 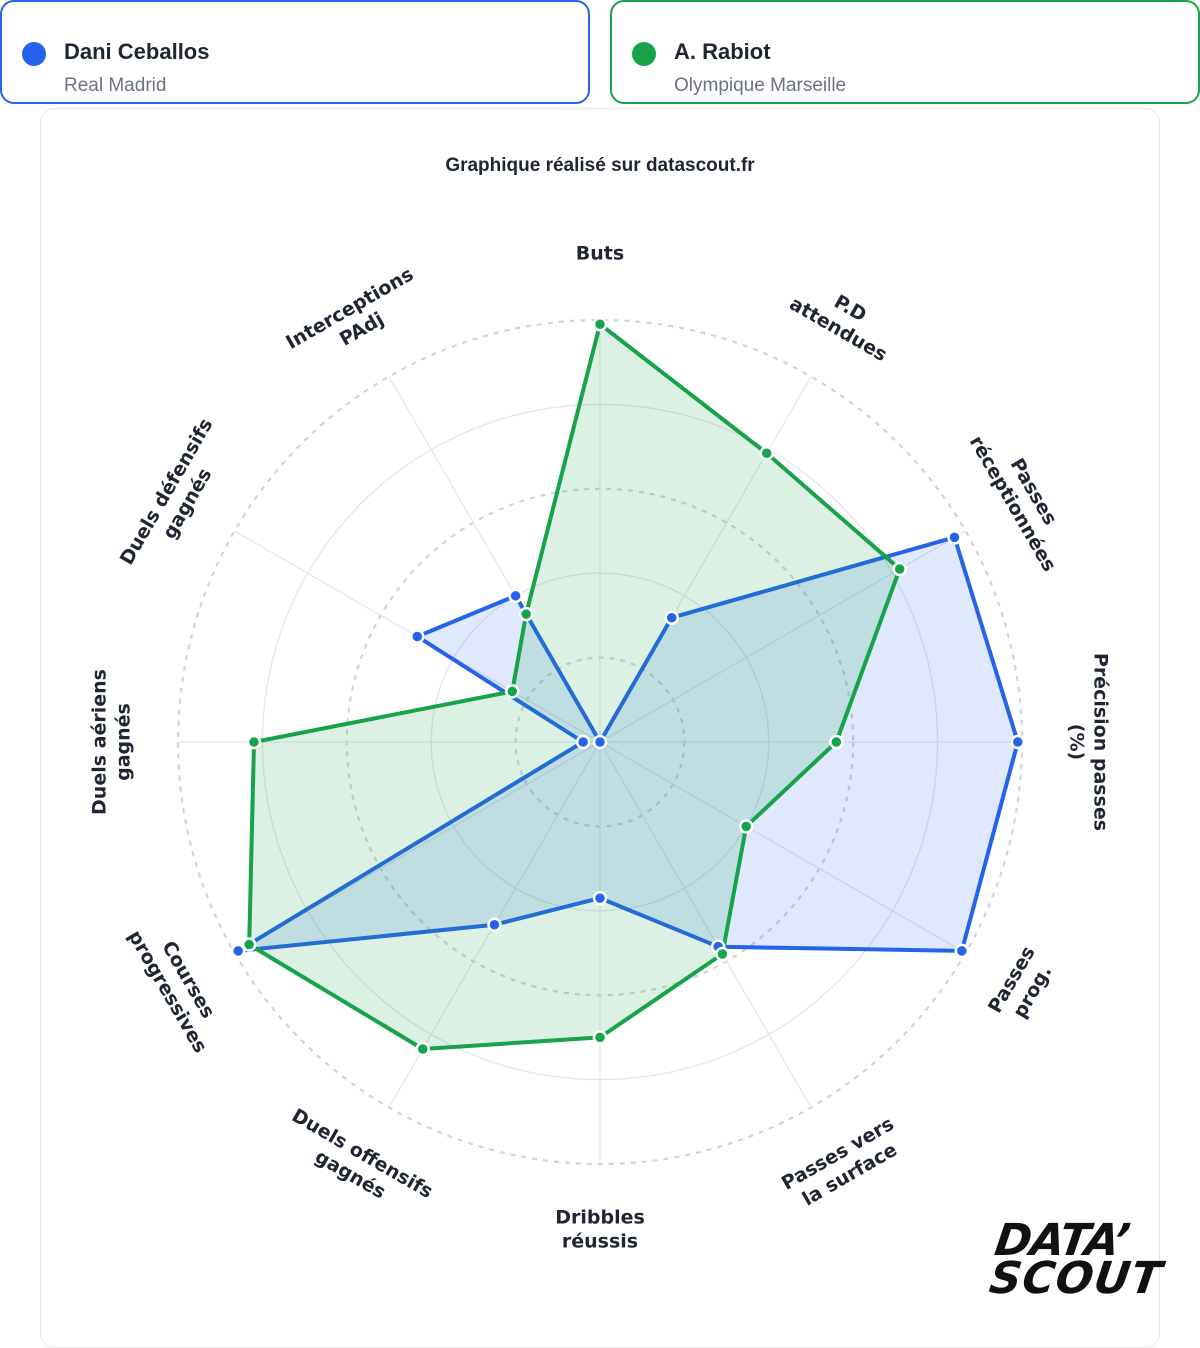 I want to click on axis-label-0: Buts, so click(x=600, y=254).